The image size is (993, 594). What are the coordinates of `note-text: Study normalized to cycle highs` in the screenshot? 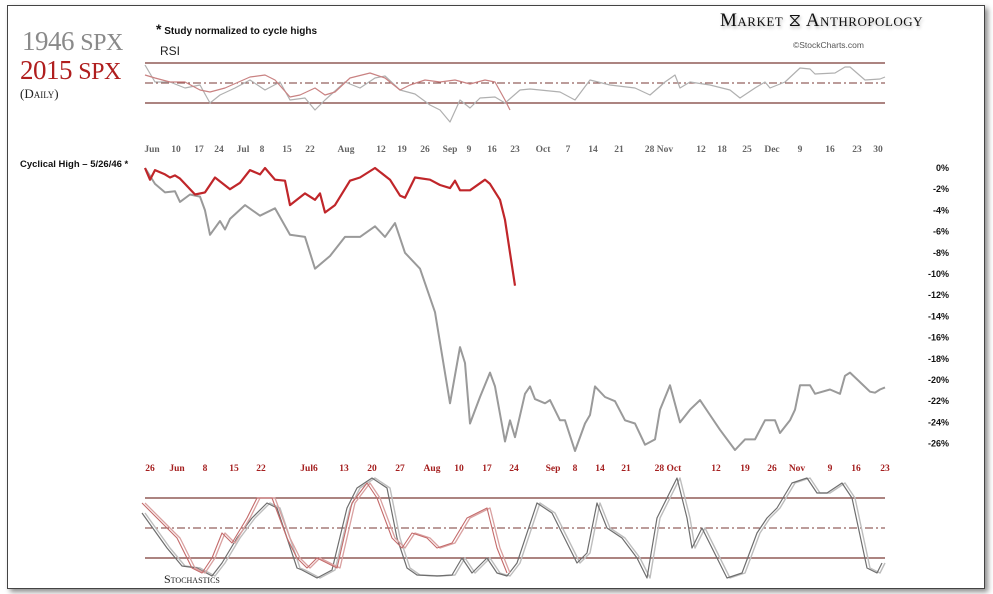 It's located at (241, 31).